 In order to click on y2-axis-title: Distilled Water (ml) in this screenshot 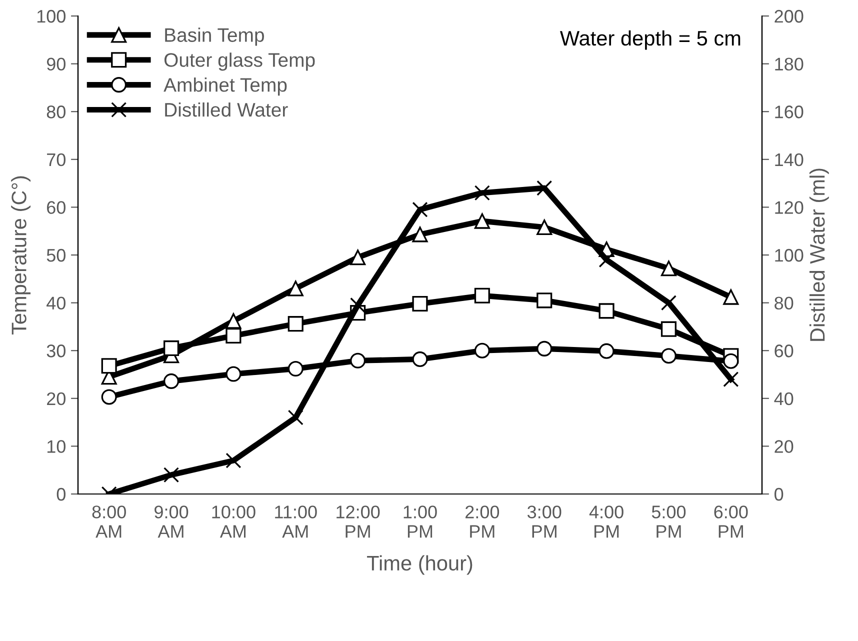, I will do `click(819, 254)`.